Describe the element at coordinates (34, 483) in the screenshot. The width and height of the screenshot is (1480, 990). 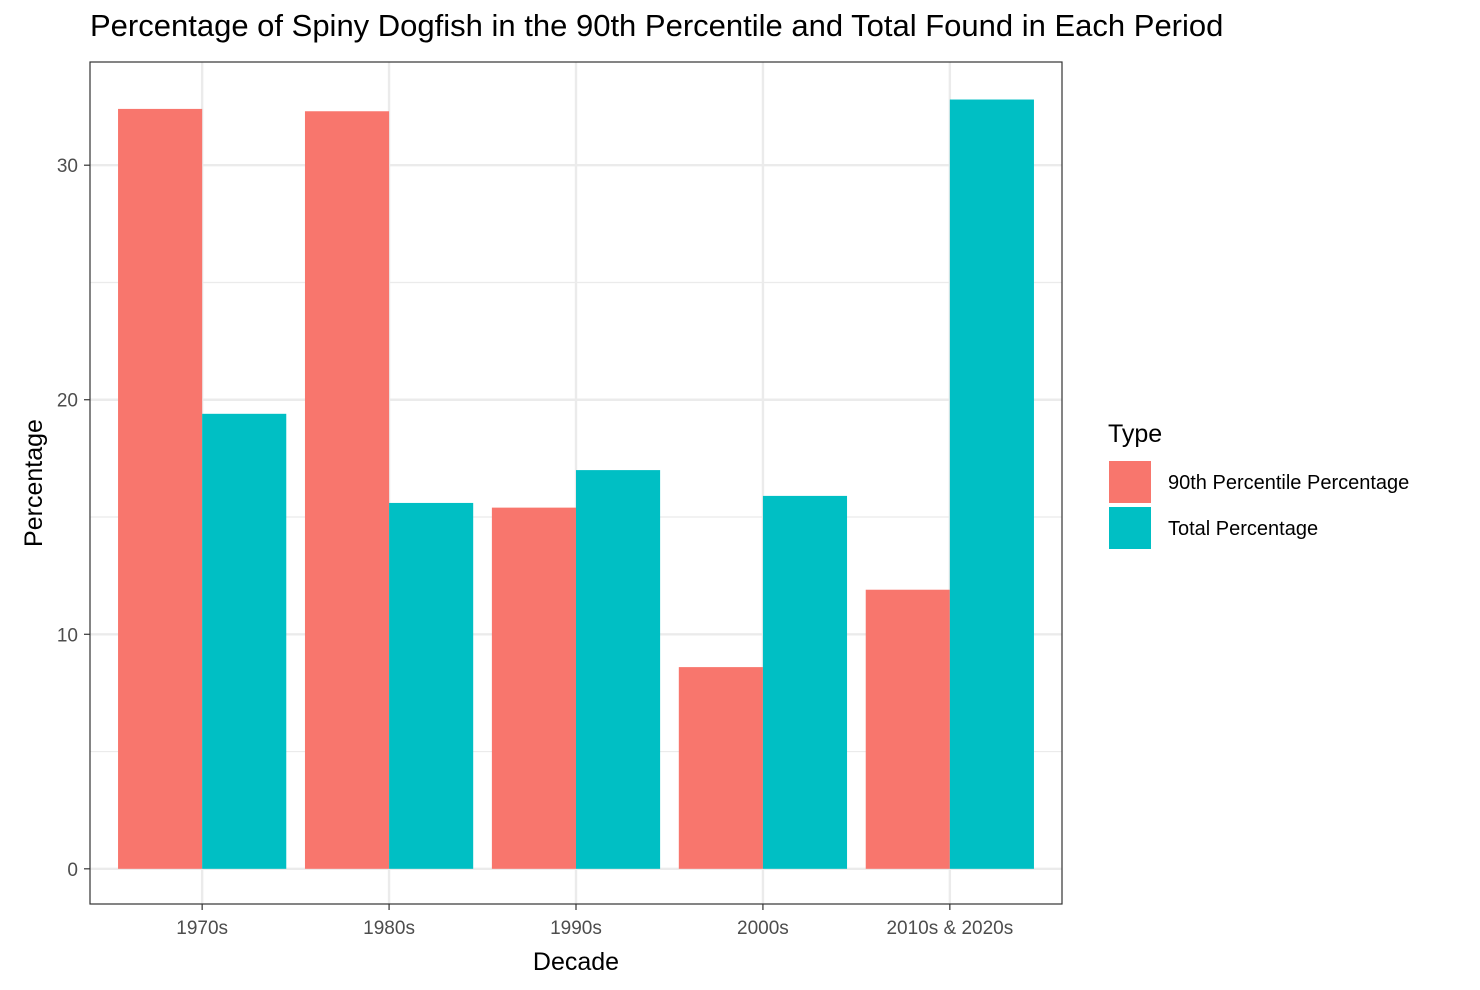
I see `y-axis-title: Percentage` at that location.